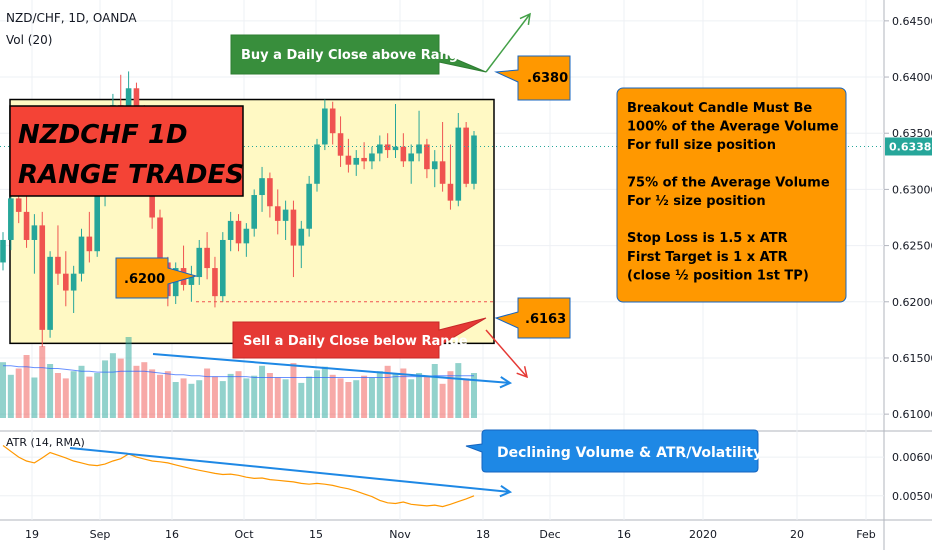 The height and width of the screenshot is (550, 932). Describe the element at coordinates (238, 377) in the screenshot. I see `volume-layer` at that location.